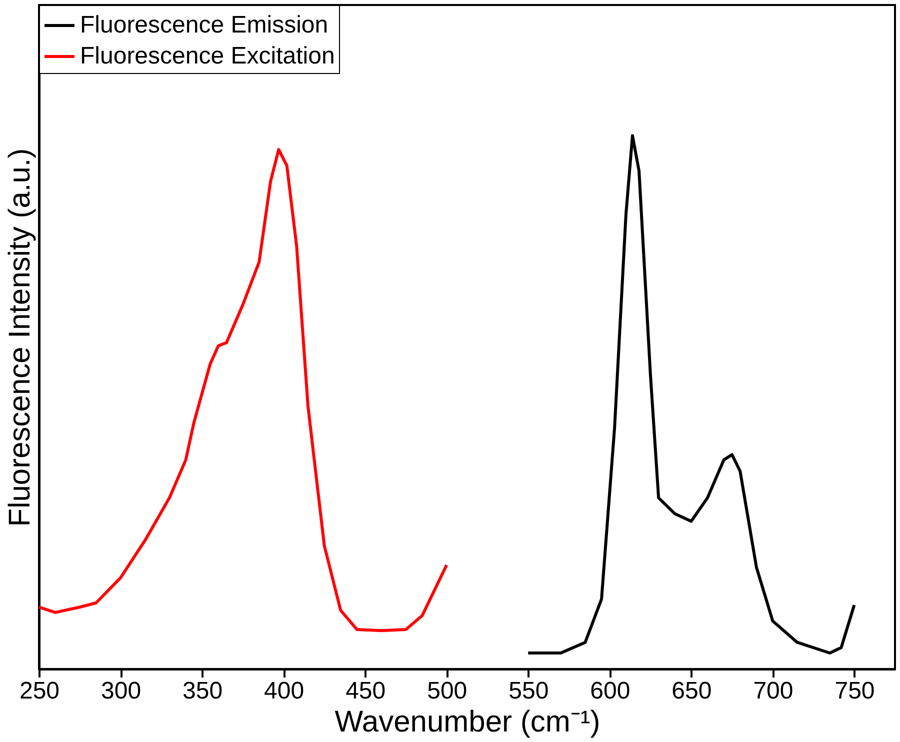 This screenshot has width=900, height=742. Describe the element at coordinates (692, 691) in the screenshot. I see `x-tick-label: 650` at that location.